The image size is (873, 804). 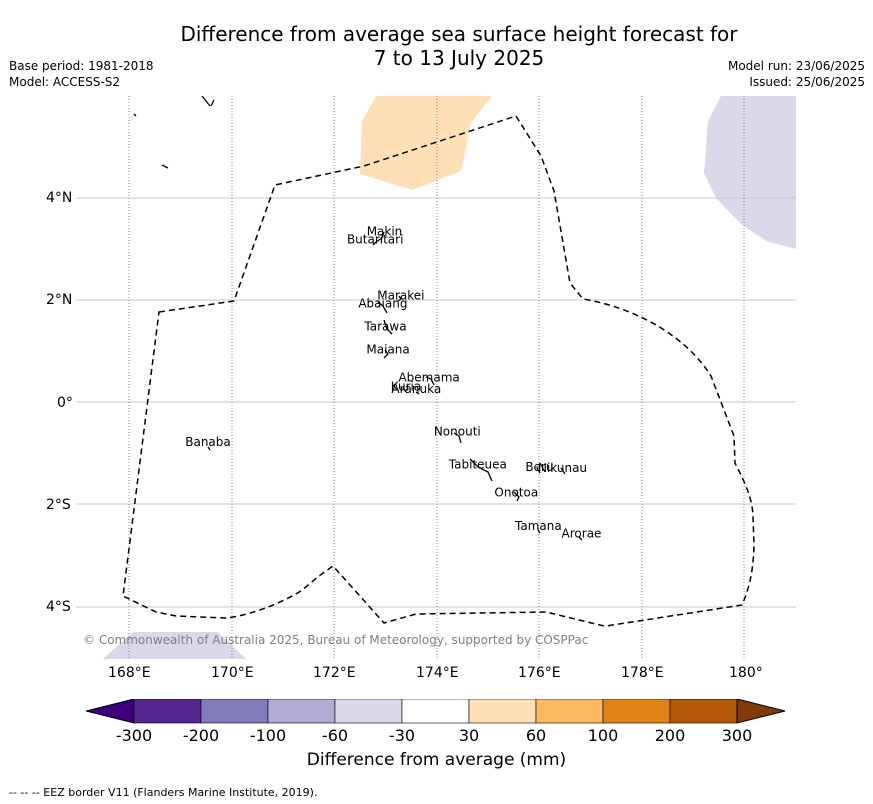 I want to click on island-label-tarawa: Tarawa, so click(x=384, y=326).